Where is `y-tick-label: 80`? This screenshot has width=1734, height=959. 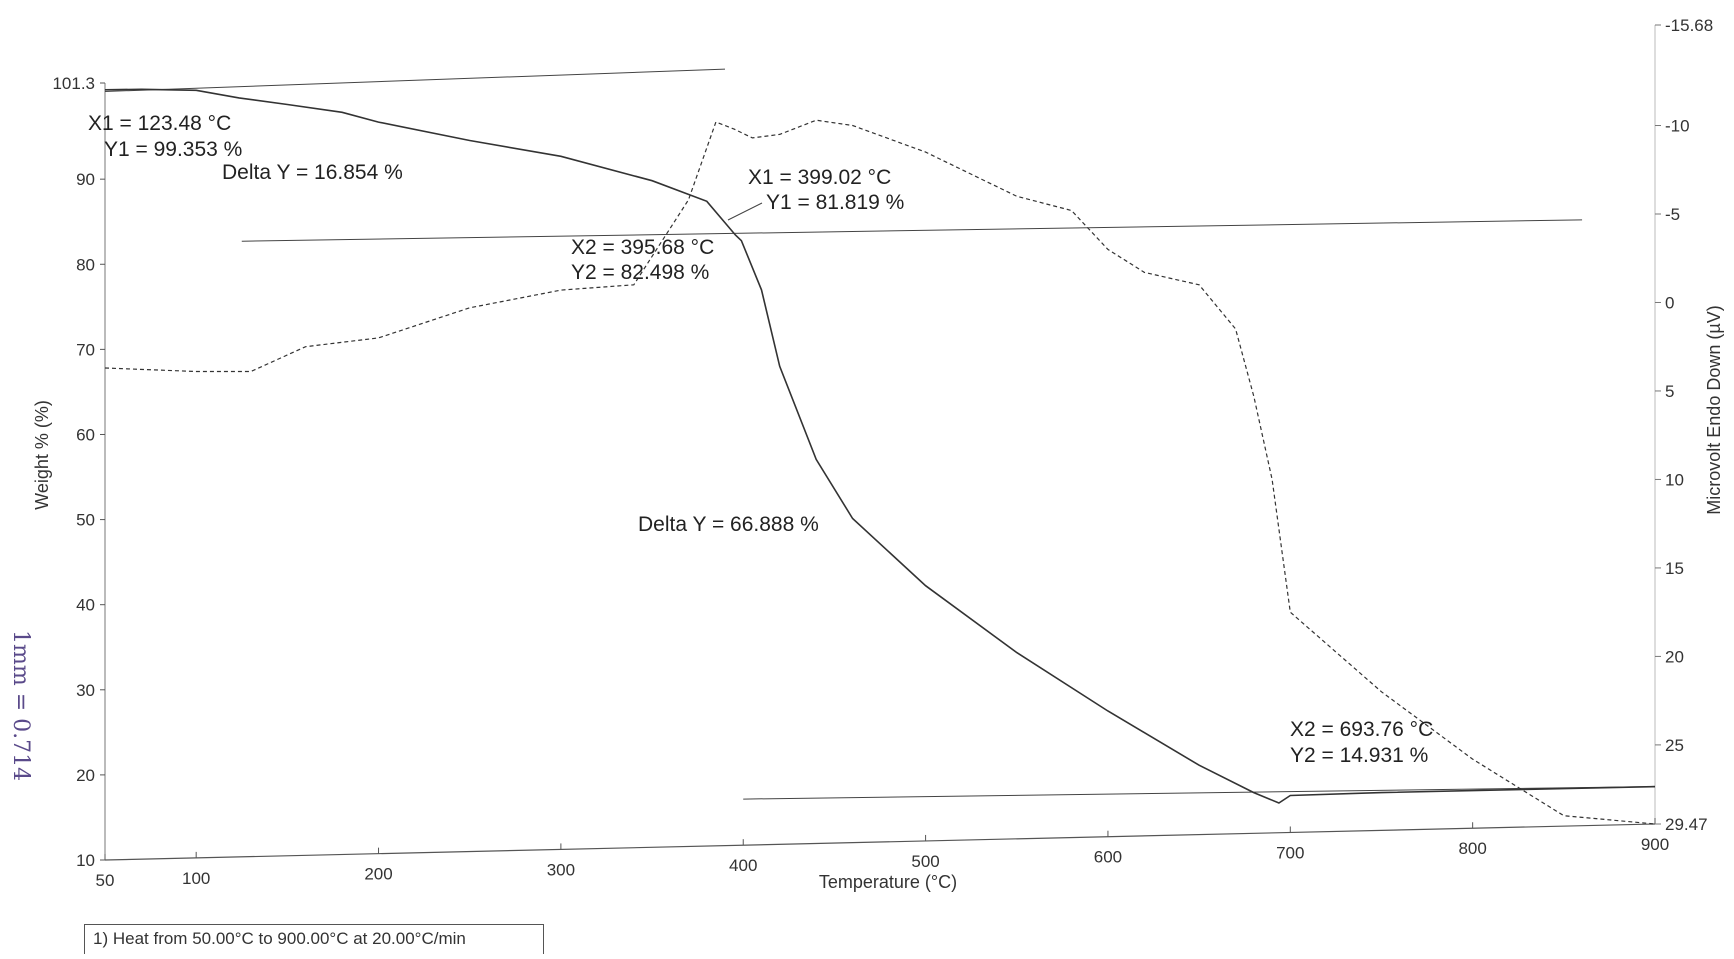 y-tick-label: 80 is located at coordinates (85, 264).